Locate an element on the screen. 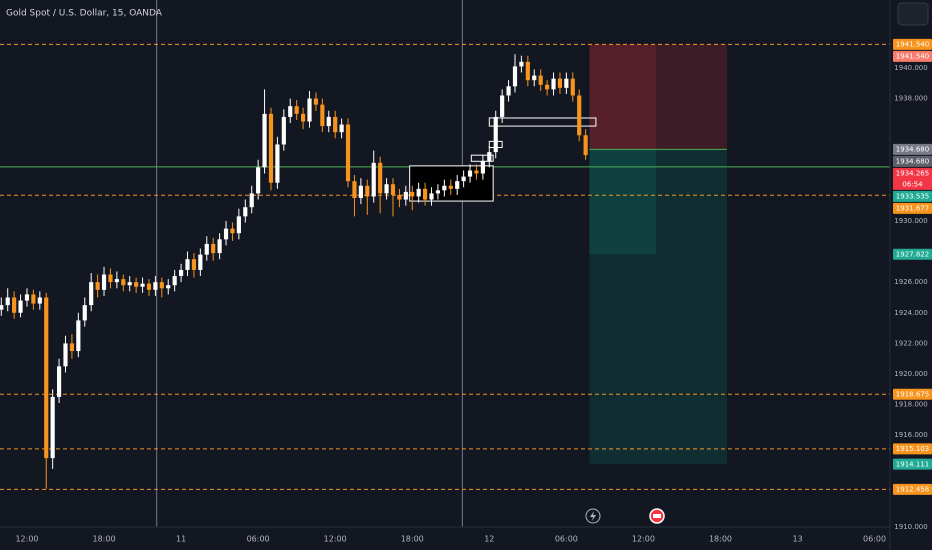 Image resolution: width=932 pixels, height=550 pixels. price-label: 1918.675 is located at coordinates (912, 395).